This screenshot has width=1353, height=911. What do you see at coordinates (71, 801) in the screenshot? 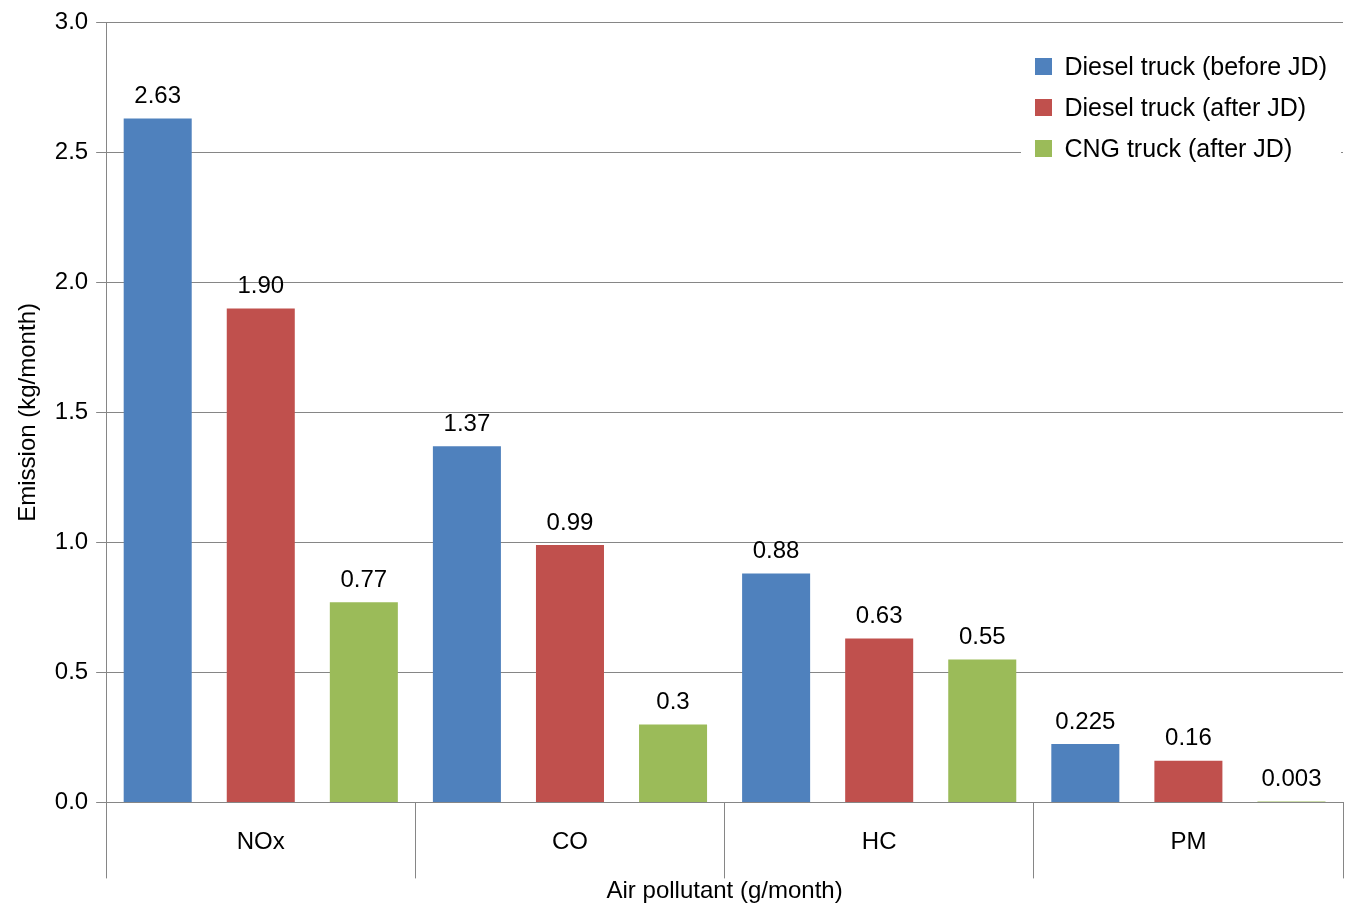
I see `y-tick-label: 0.0` at bounding box center [71, 801].